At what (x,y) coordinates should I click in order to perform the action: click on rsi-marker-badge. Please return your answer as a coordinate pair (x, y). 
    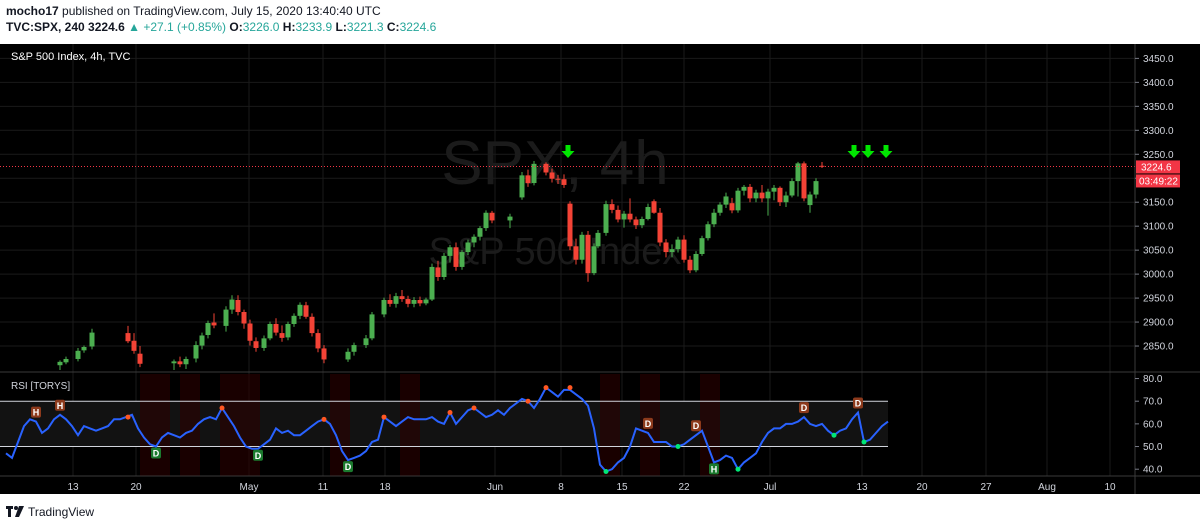
    Looking at the image, I should click on (60, 405).